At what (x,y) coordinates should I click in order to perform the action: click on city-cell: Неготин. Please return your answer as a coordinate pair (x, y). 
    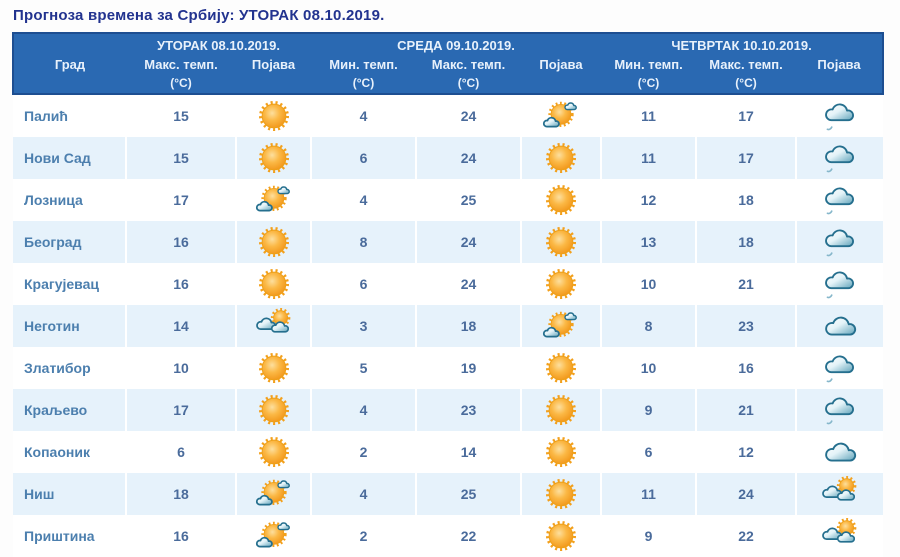
    Looking at the image, I should click on (69, 326).